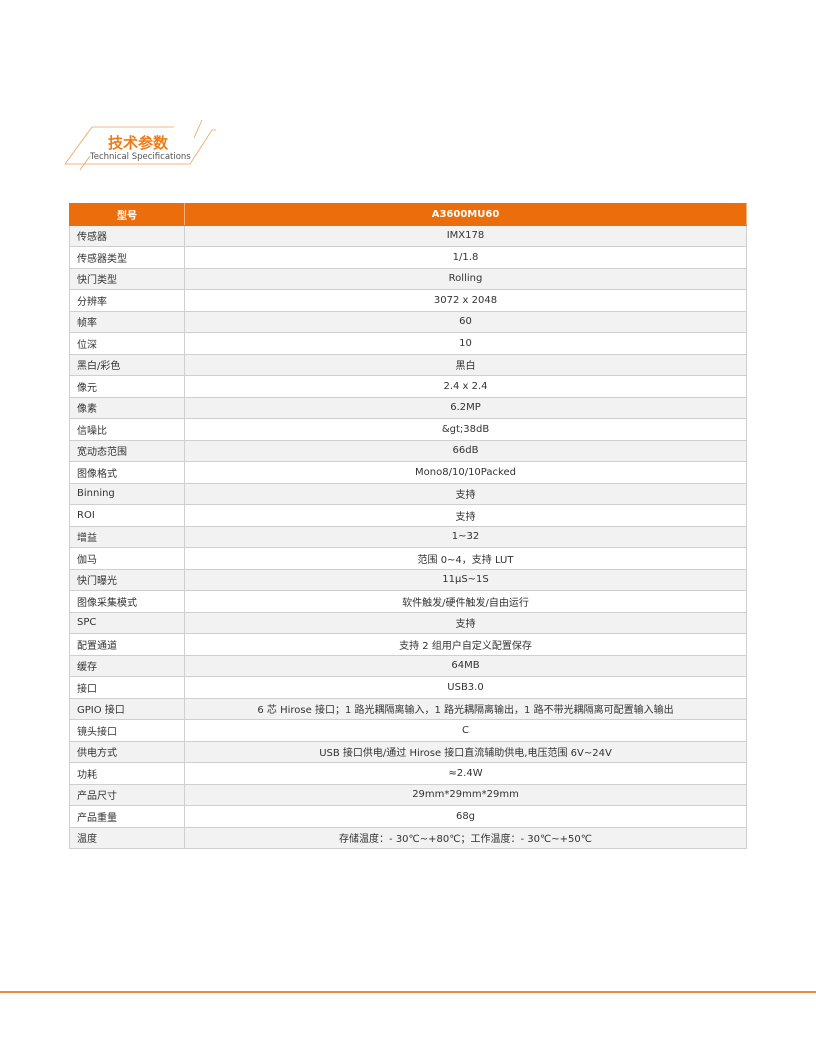 The width and height of the screenshot is (816, 1056). Describe the element at coordinates (127, 407) in the screenshot. I see `spec-label: 像素` at that location.